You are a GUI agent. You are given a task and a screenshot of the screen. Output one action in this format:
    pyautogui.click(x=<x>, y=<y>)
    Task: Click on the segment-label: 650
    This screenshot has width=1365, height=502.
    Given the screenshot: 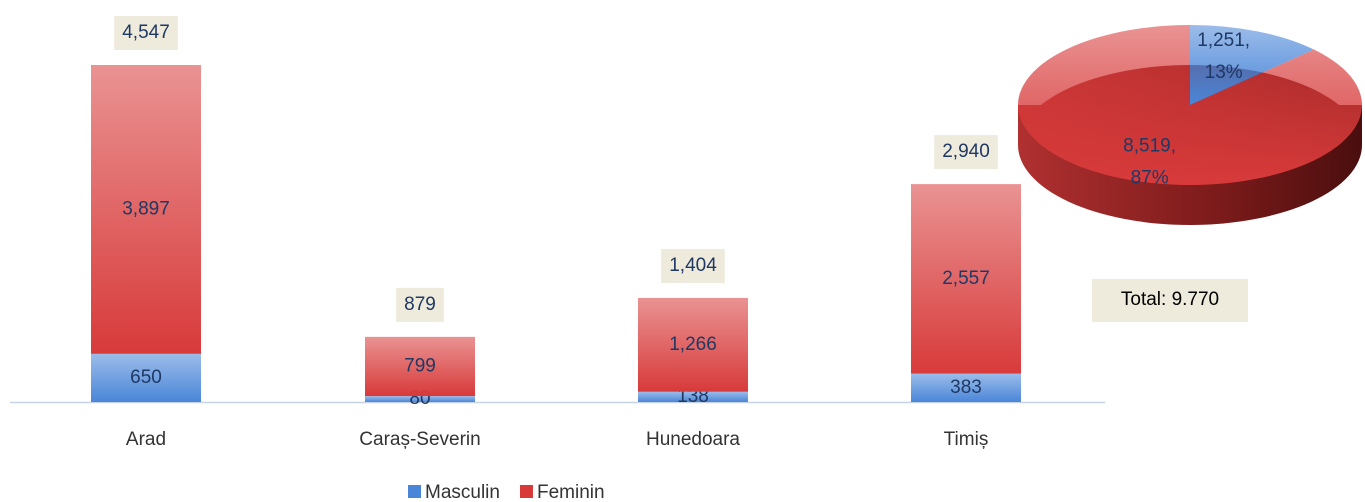 What is the action you would take?
    pyautogui.click(x=146, y=377)
    